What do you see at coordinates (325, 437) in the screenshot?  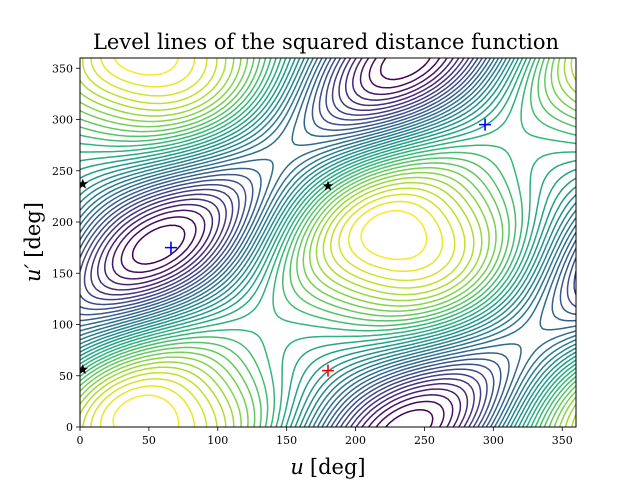 I see `x-axis-ticks: 0 50 100 150 200 250 300 350` at bounding box center [325, 437].